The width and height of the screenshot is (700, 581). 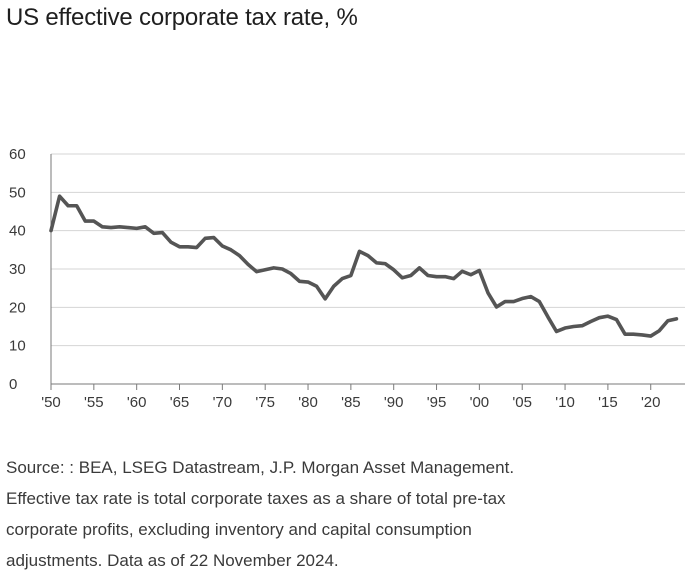 What do you see at coordinates (608, 402) in the screenshot?
I see `x-tick-label-2015: '15` at bounding box center [608, 402].